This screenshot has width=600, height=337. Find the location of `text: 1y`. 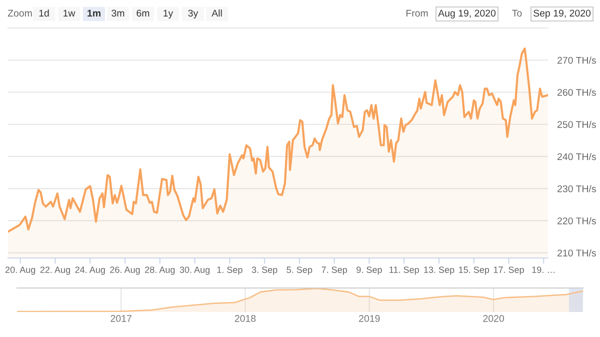

text: 1y is located at coordinates (169, 14).